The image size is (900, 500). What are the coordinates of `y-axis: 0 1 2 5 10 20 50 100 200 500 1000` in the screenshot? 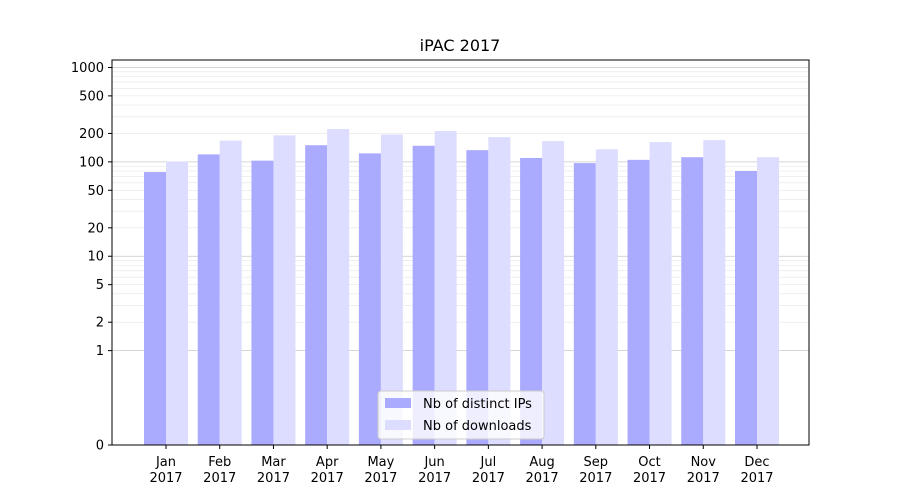 It's located at (91, 257).